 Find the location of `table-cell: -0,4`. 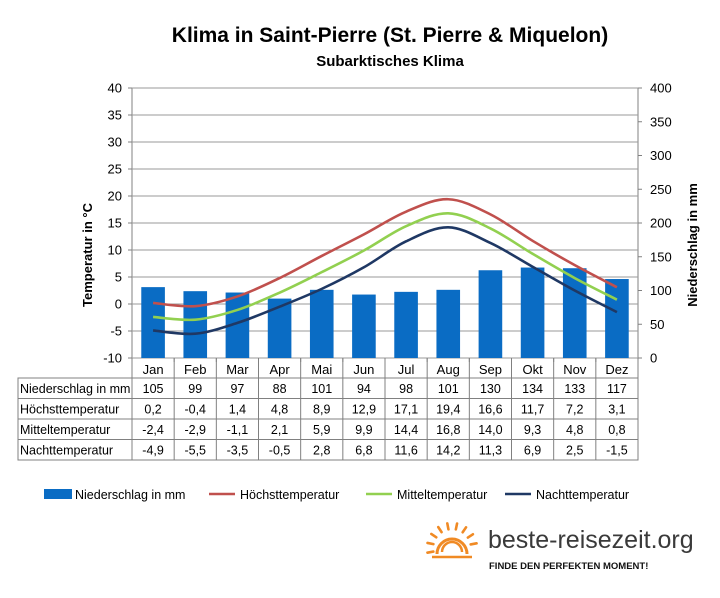

table-cell: -0,4 is located at coordinates (195, 409).